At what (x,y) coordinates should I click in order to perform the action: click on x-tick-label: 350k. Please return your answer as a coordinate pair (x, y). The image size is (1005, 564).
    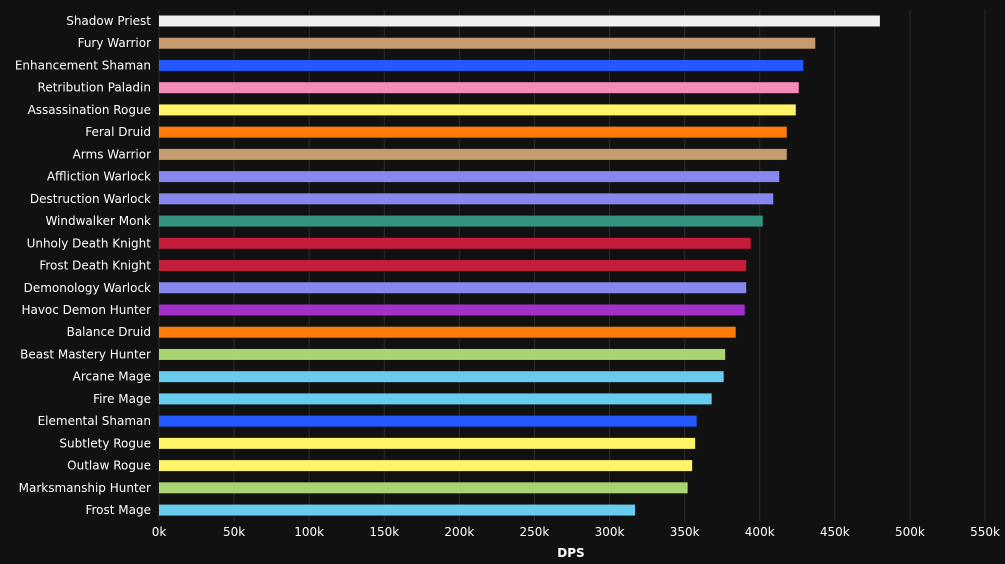
    Looking at the image, I should click on (685, 532).